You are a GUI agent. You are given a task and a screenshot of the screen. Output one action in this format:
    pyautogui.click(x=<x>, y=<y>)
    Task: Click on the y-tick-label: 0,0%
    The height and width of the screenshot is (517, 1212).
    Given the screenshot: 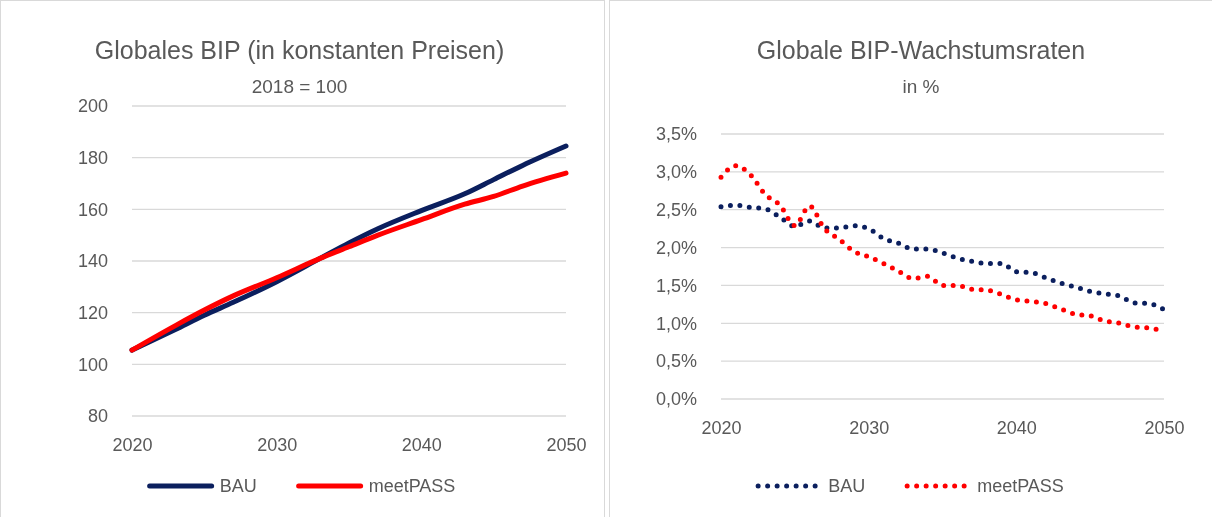 What is the action you would take?
    pyautogui.click(x=676, y=399)
    